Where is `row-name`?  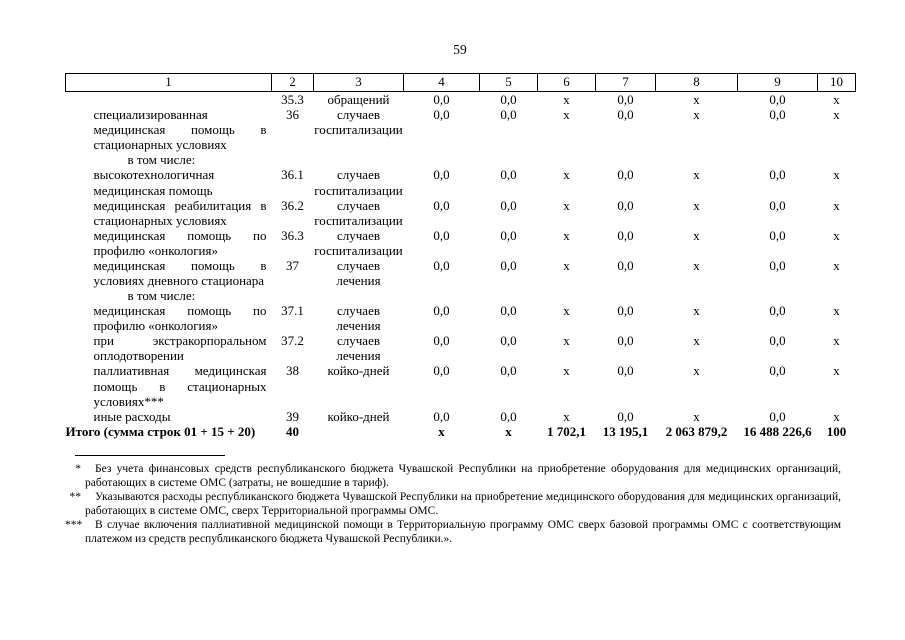
row-name is located at coordinates (169, 100).